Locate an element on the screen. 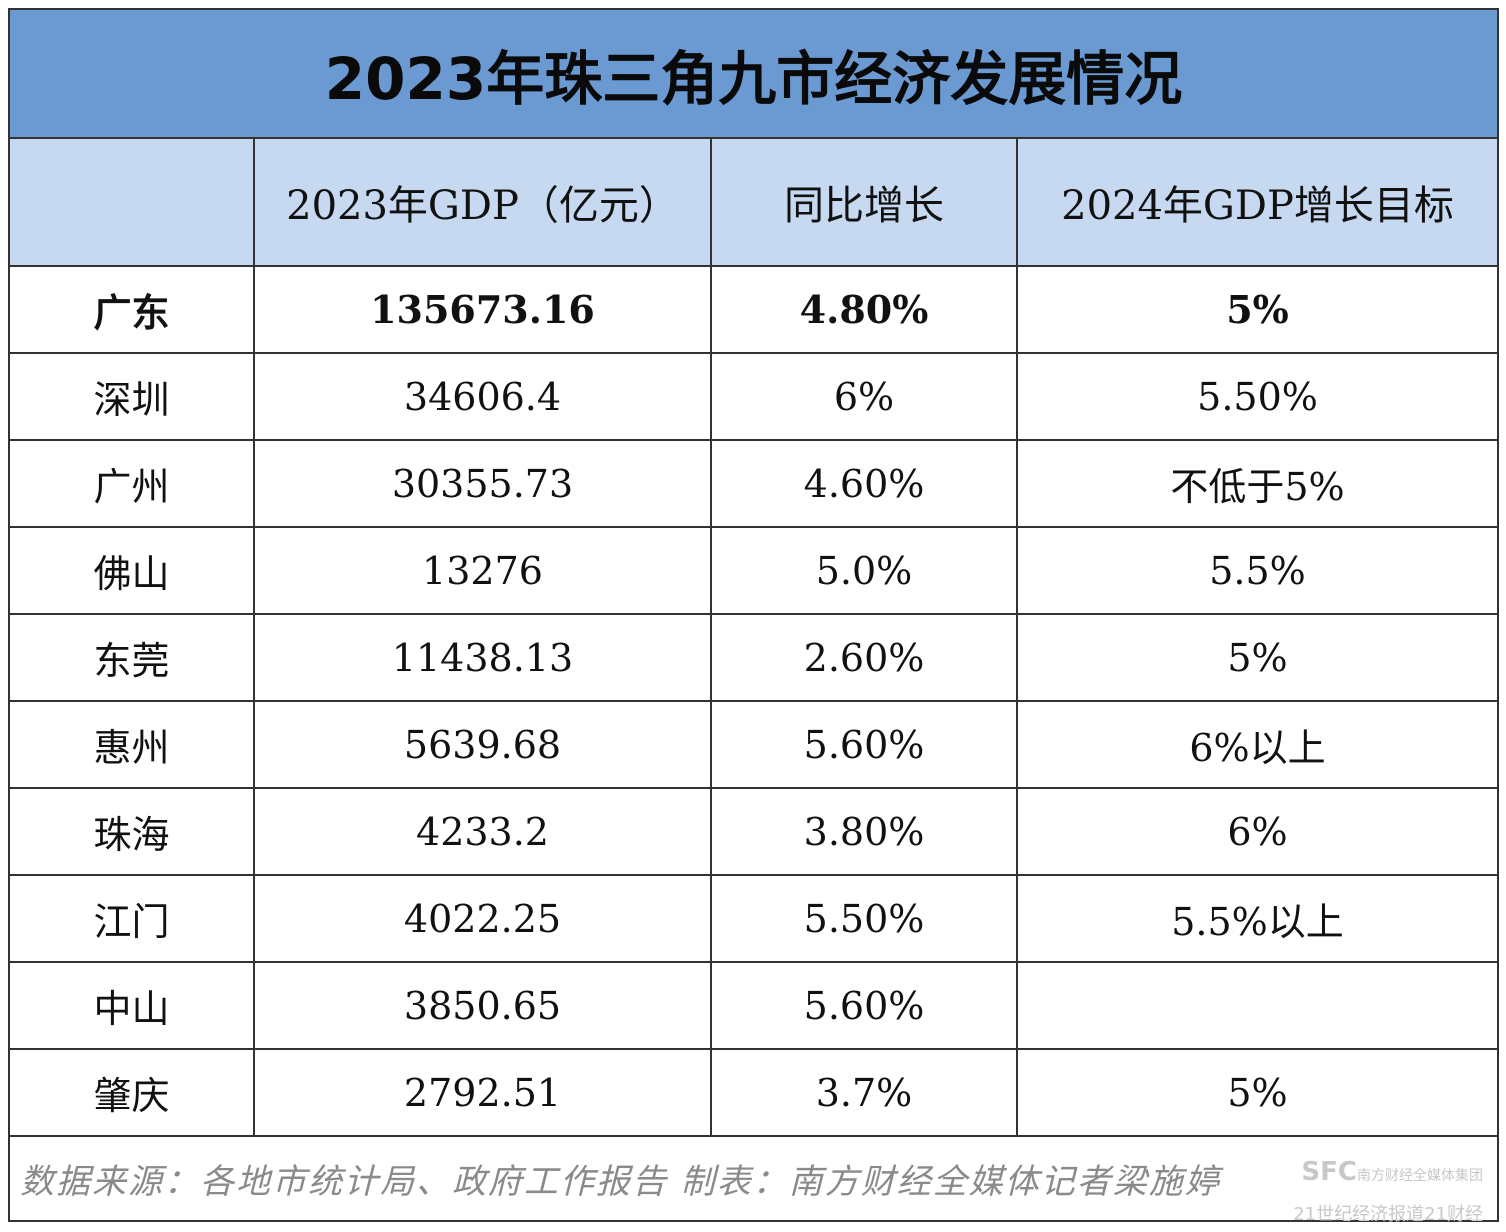 The height and width of the screenshot is (1232, 1506). row-label: 佛山 is located at coordinates (131, 570).